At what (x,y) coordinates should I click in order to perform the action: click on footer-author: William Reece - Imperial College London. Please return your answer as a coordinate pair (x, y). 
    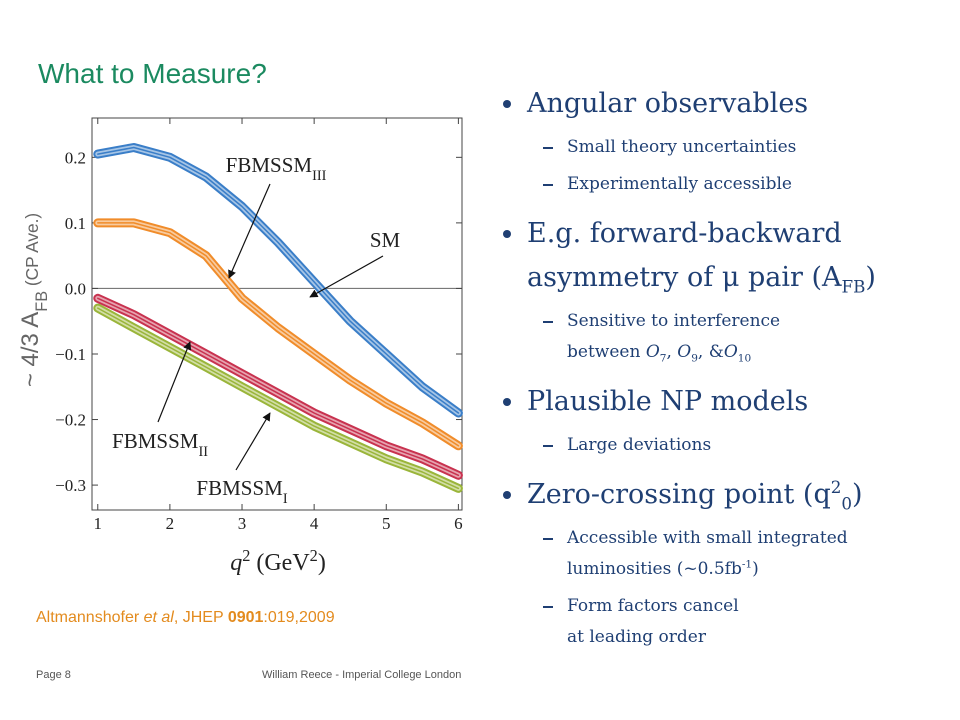
    Looking at the image, I should click on (362, 675).